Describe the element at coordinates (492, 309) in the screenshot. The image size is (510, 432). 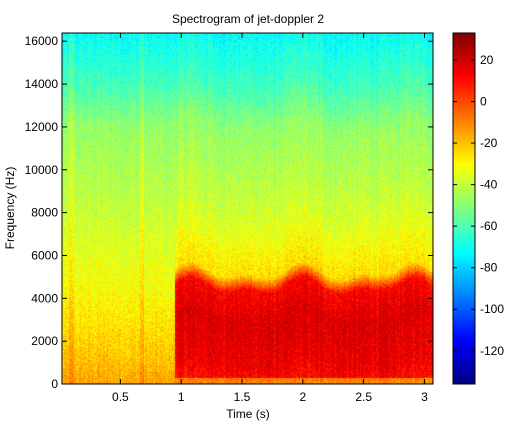
I see `colorbar-tick-label: -100` at that location.